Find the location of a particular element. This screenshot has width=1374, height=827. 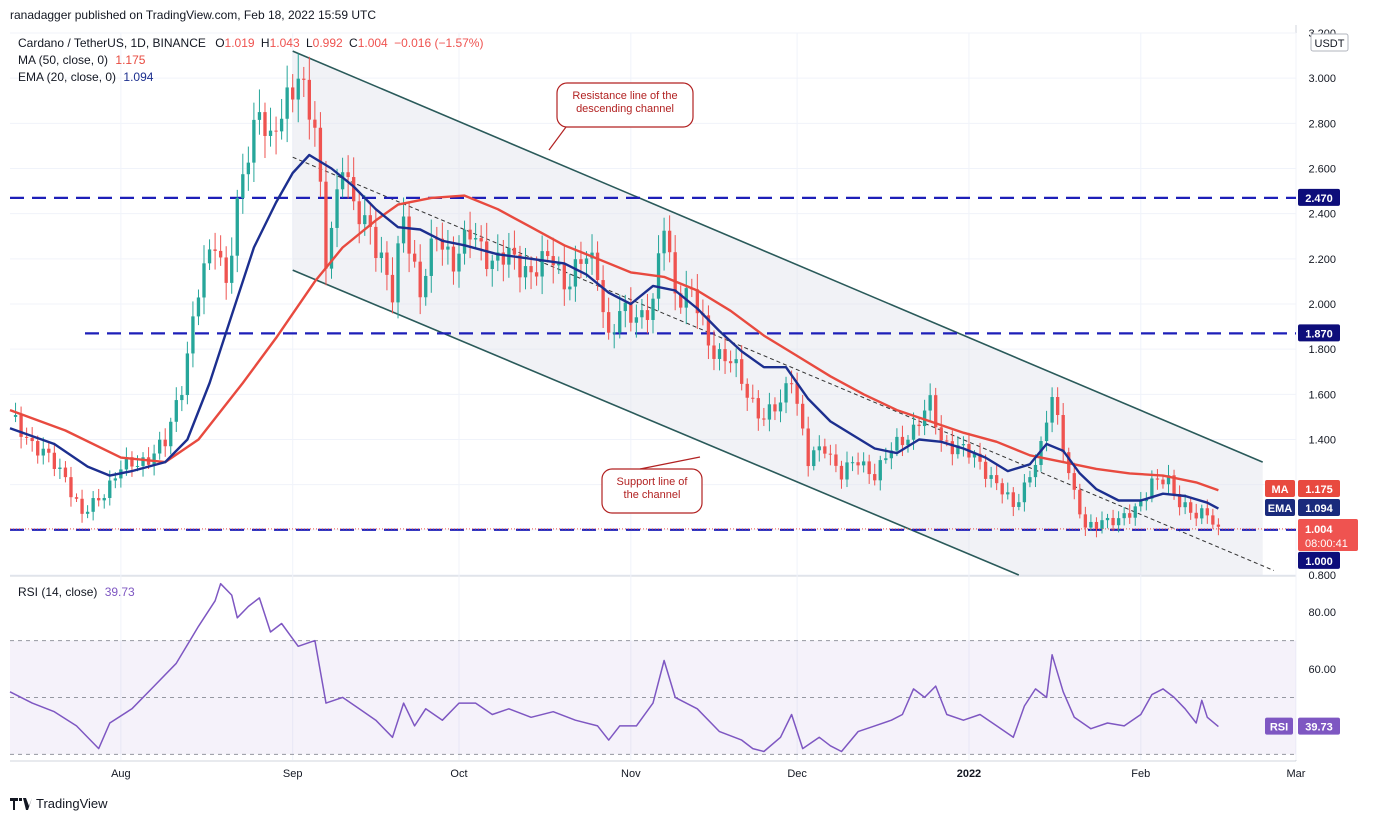

rsi-badge-value-bg is located at coordinates (1319, 726).